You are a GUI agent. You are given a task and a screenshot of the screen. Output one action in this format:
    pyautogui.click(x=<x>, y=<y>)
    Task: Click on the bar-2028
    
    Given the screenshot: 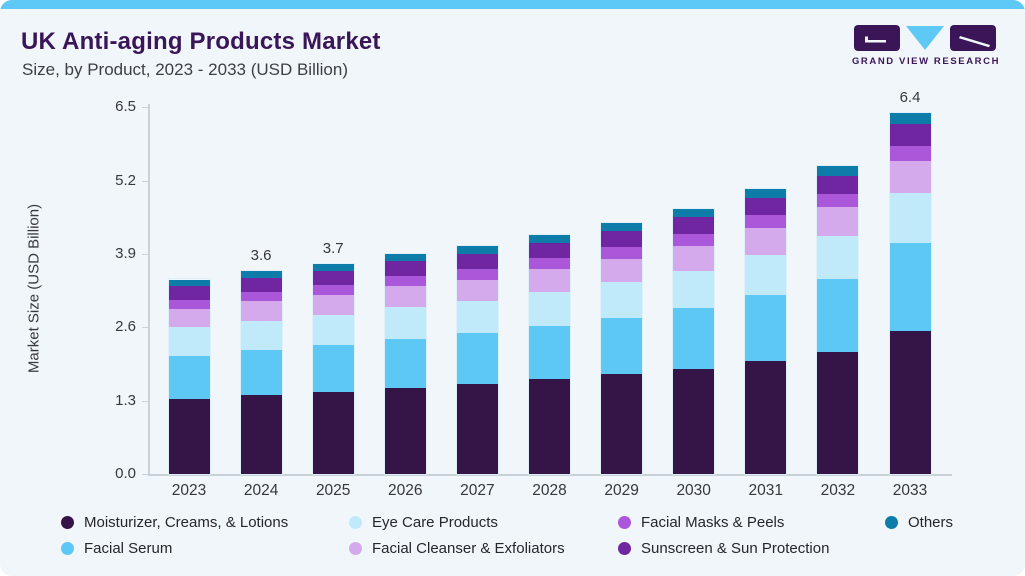 What is the action you would take?
    pyautogui.click(x=549, y=354)
    